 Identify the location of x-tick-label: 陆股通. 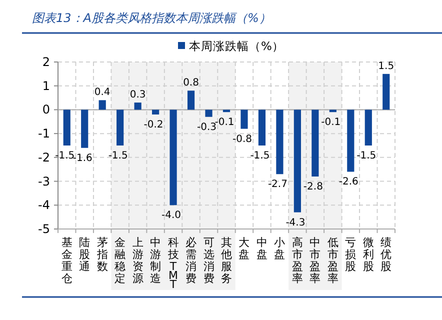
(84, 254).